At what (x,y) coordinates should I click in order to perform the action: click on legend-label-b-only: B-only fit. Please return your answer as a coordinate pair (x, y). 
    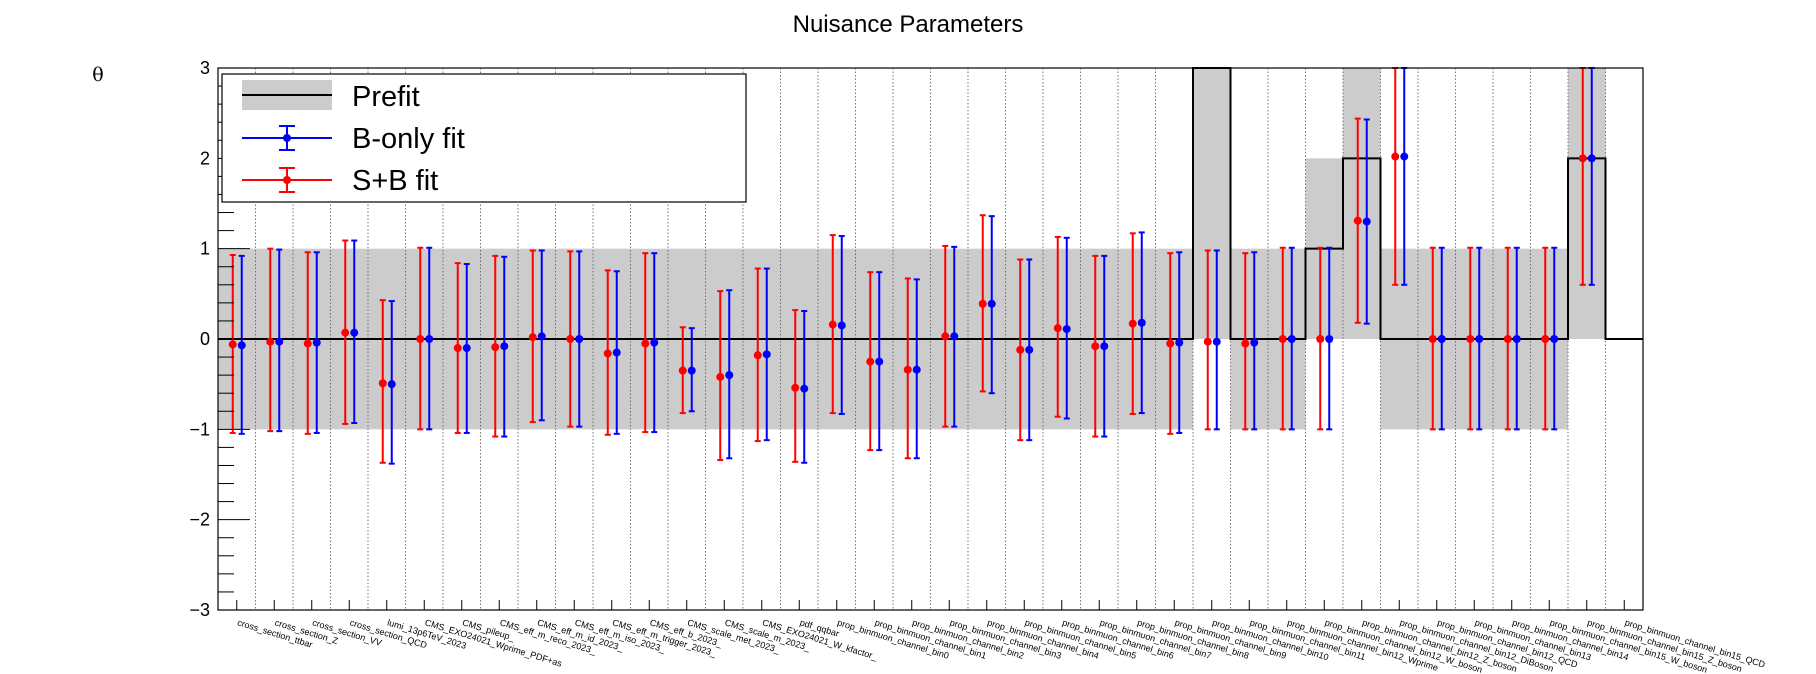
    Looking at the image, I should click on (408, 139).